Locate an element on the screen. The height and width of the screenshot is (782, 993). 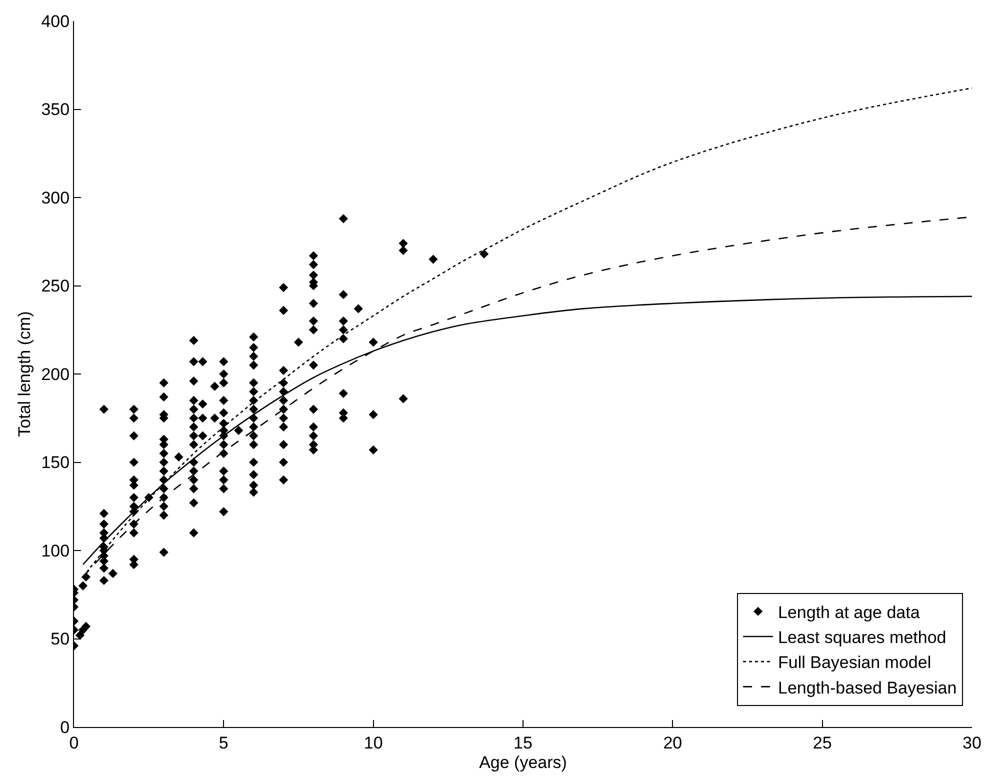
y-tick-label: 200 is located at coordinates (55, 374).